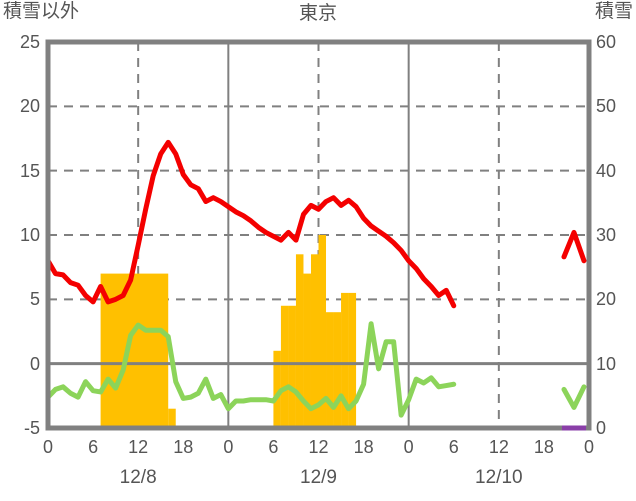 This screenshot has width=636, height=501. Describe the element at coordinates (31, 428) in the screenshot. I see `y-axis-left-tick: -5` at that location.